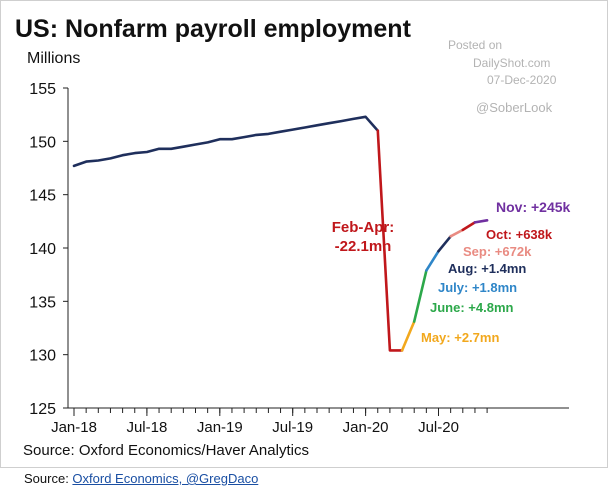 The height and width of the screenshot is (499, 608). What do you see at coordinates (292, 427) in the screenshot?
I see `x-tick-label: Jul-19` at bounding box center [292, 427].